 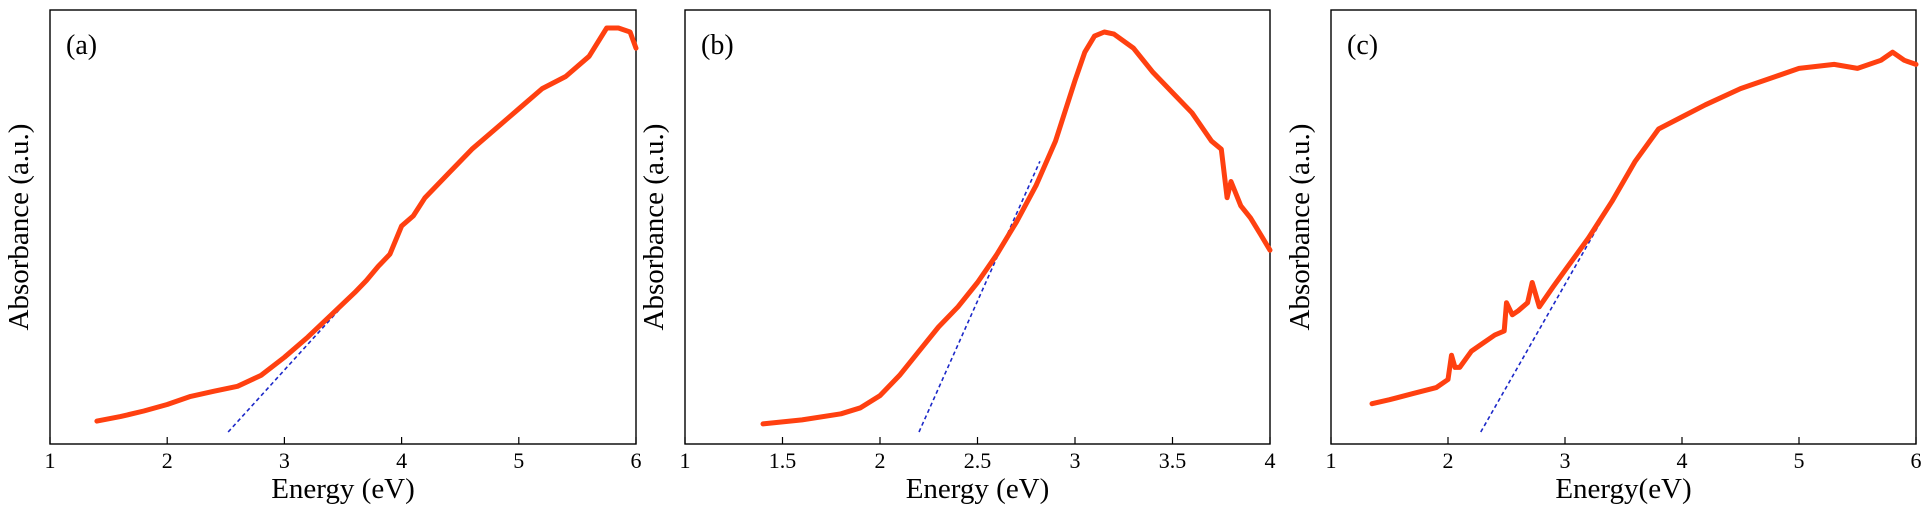 I want to click on panel-label: (b), so click(x=717, y=45).